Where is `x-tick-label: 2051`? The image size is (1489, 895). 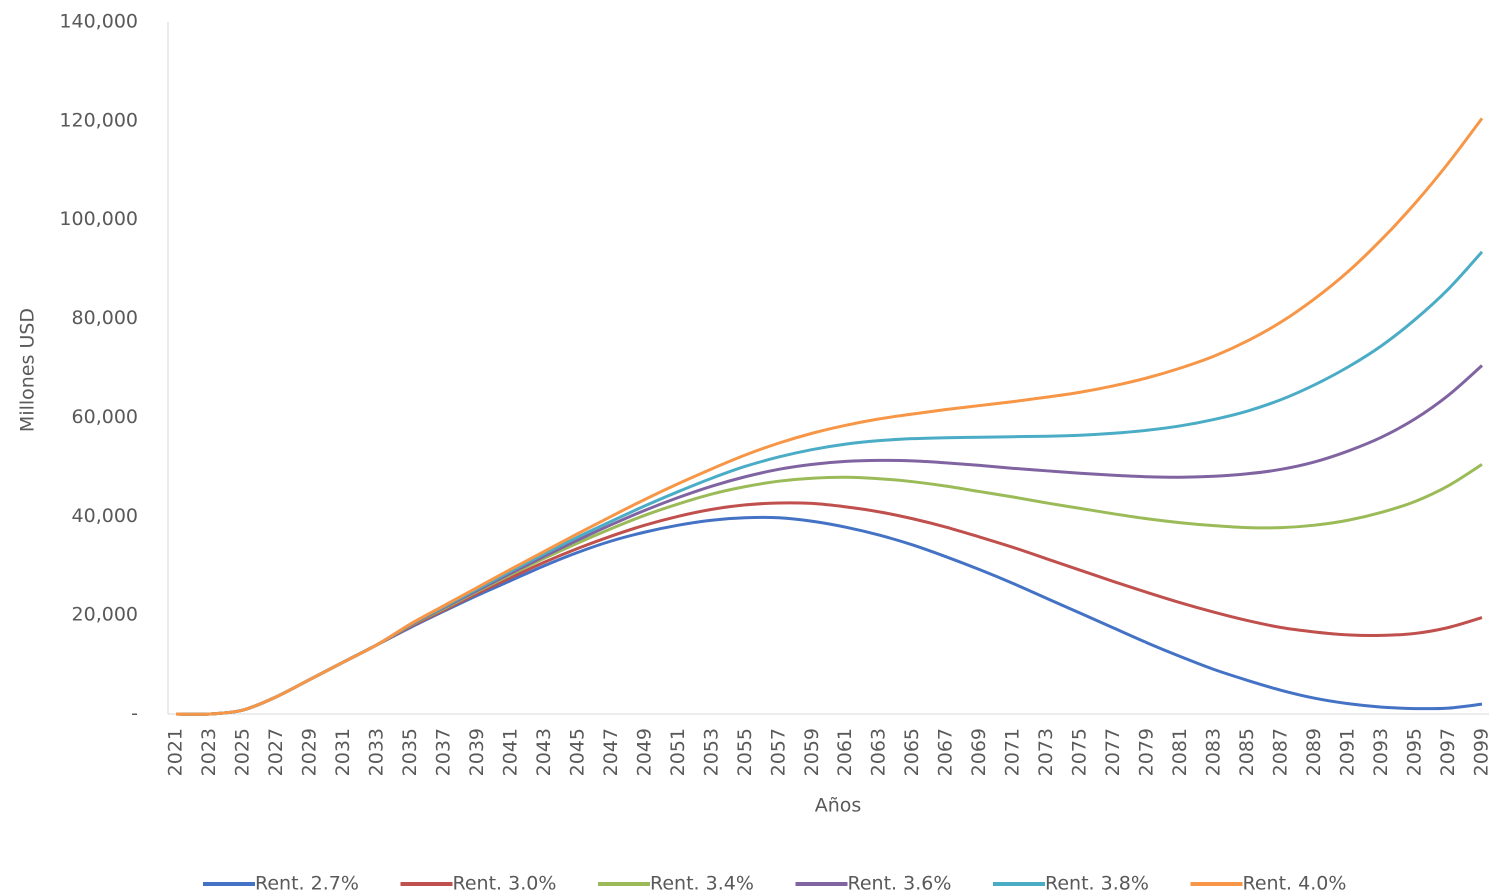
x-tick-label: 2051 is located at coordinates (678, 752).